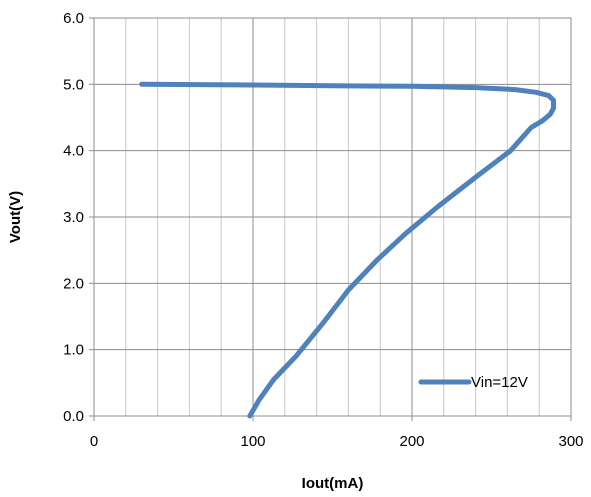  I want to click on x-tick-label: 300, so click(570, 441).